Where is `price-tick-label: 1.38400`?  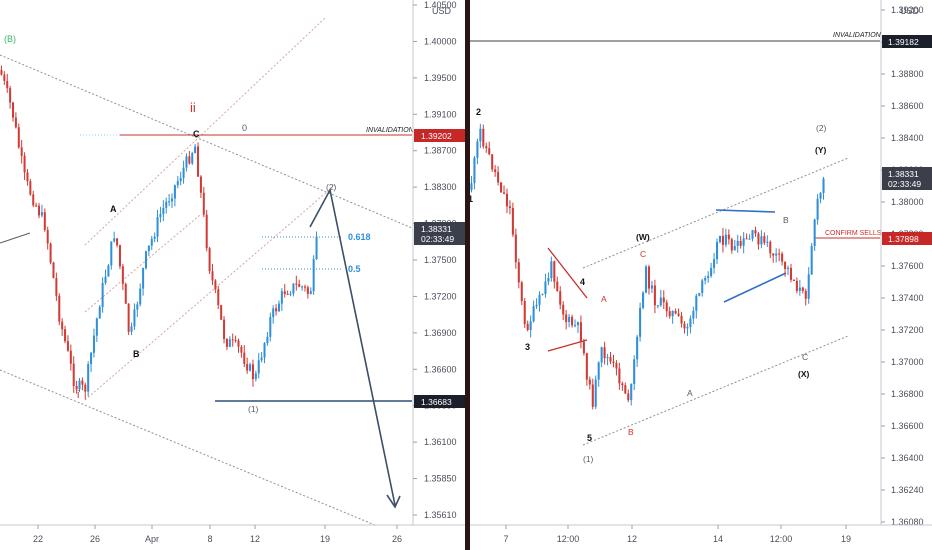
price-tick-label: 1.38400 is located at coordinates (907, 138).